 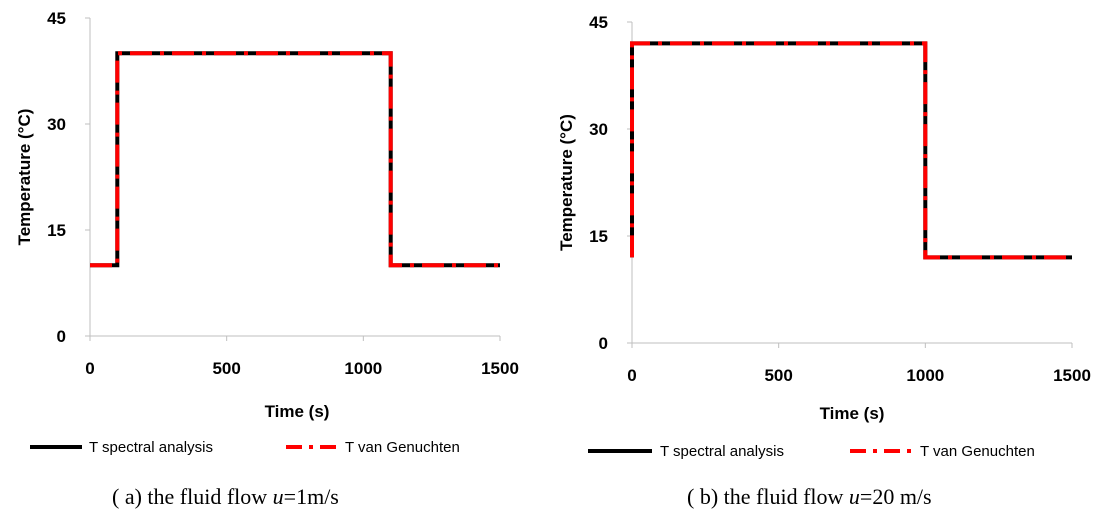 I want to click on chart-b-ytick-label: 45, so click(x=598, y=22).